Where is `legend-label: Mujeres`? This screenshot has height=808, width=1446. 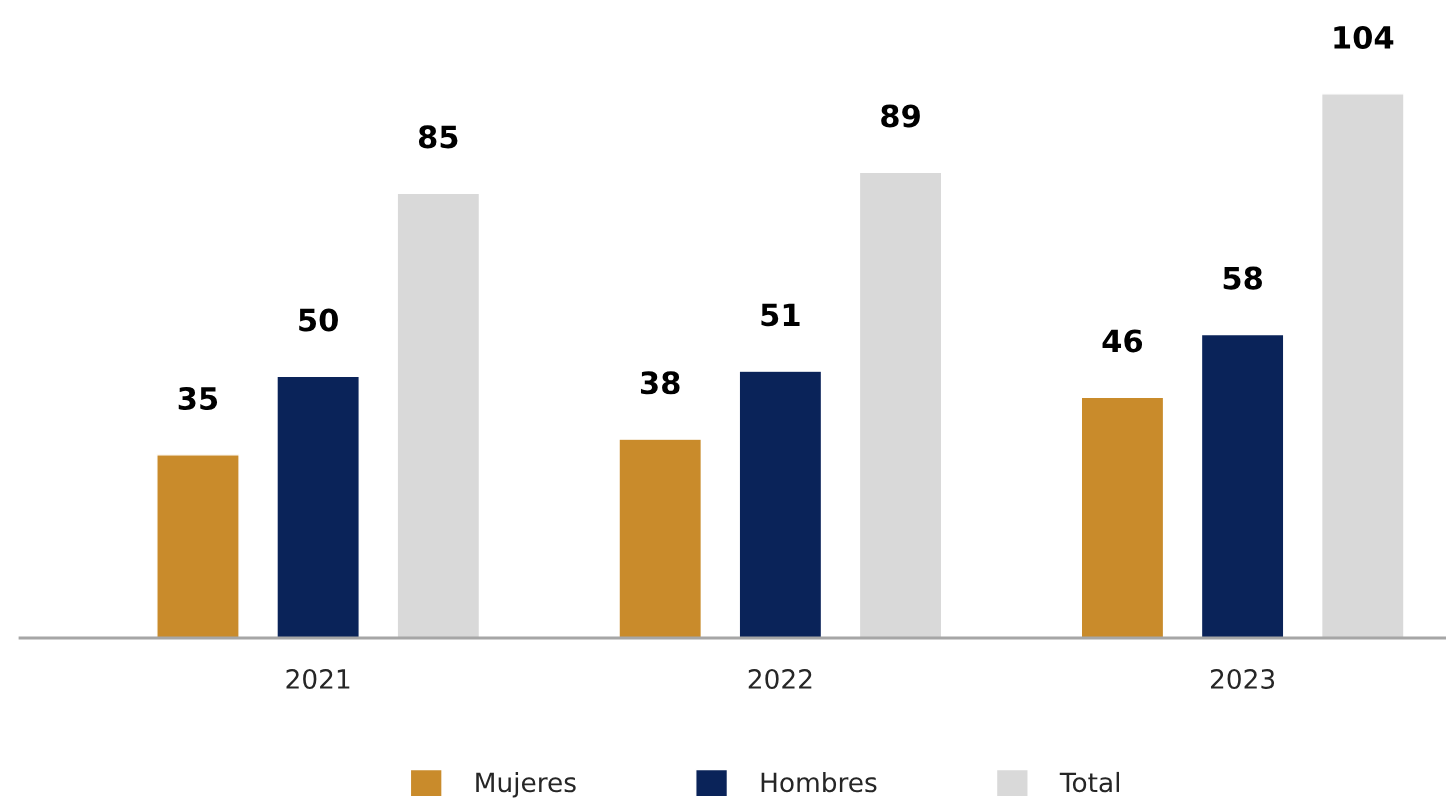 legend-label: Mujeres is located at coordinates (526, 784).